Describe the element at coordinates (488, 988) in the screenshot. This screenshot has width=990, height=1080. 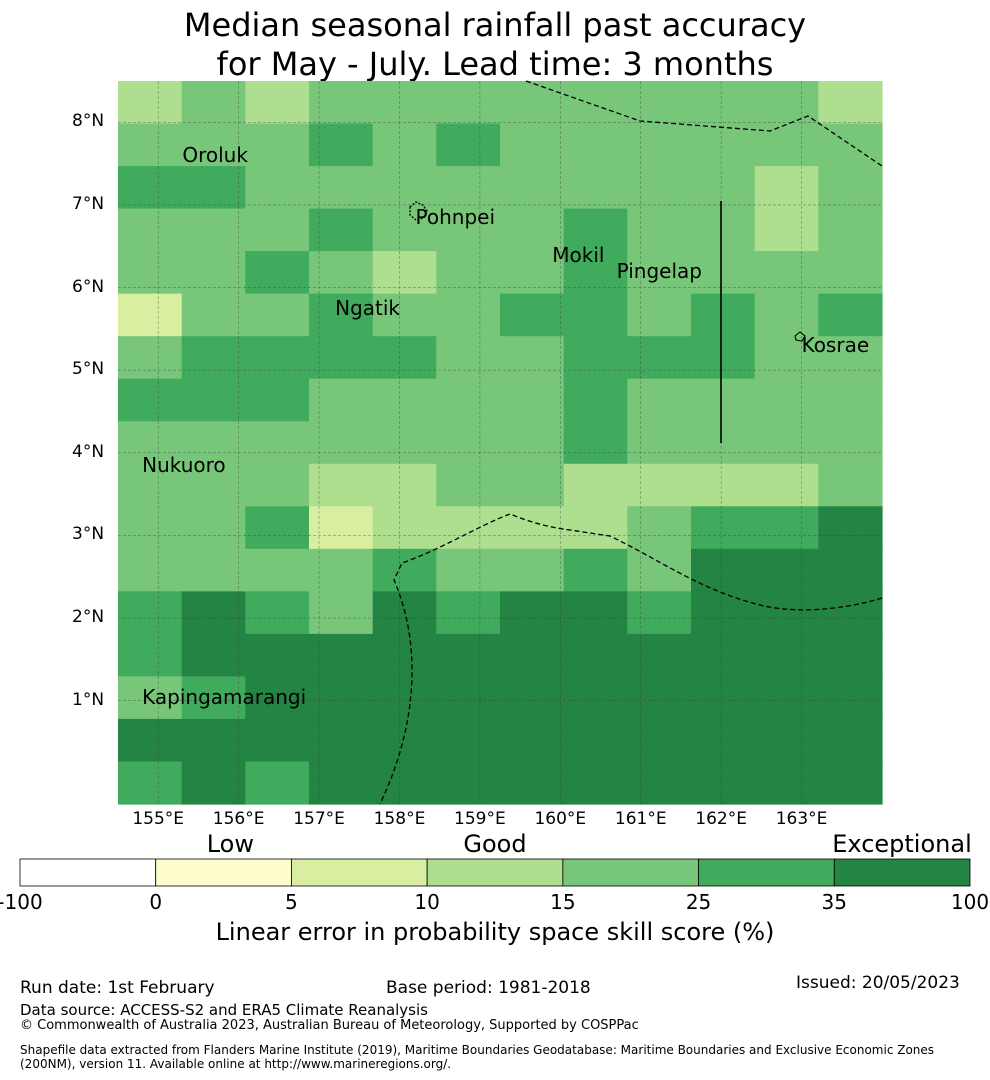
I see `base-period: Base period: 1981-2018` at that location.